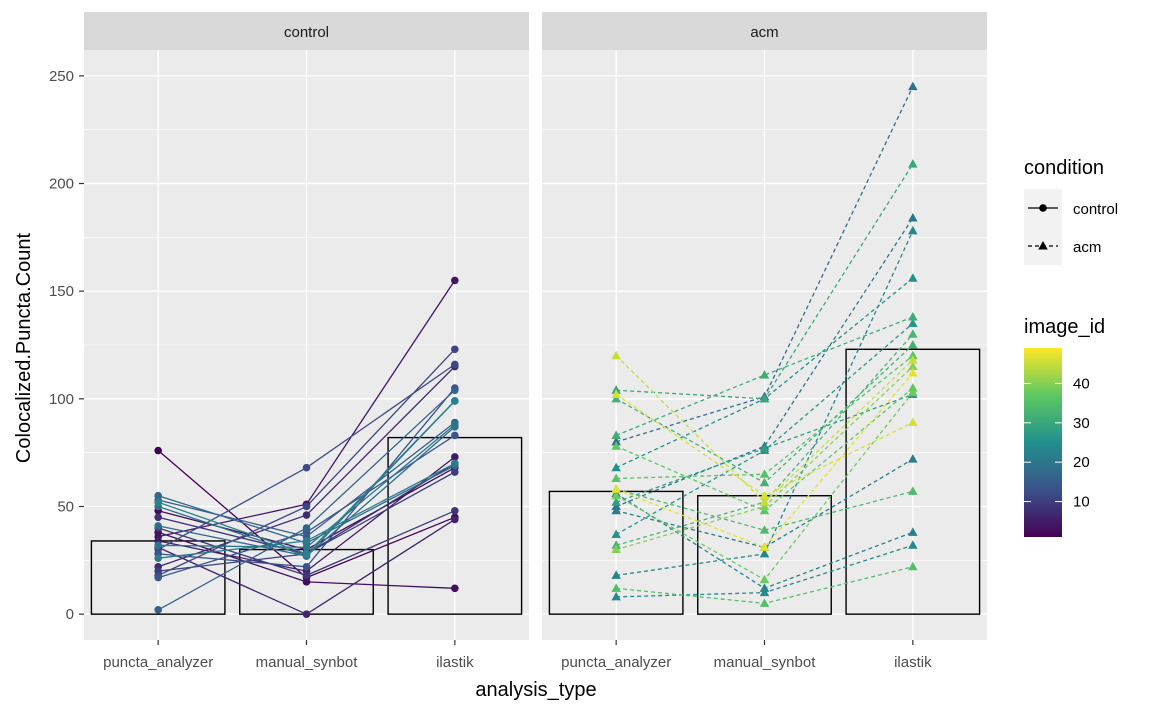 This screenshot has height=713, width=1155. What do you see at coordinates (1081, 502) in the screenshot?
I see `colorbar-tick-label: 10` at bounding box center [1081, 502].